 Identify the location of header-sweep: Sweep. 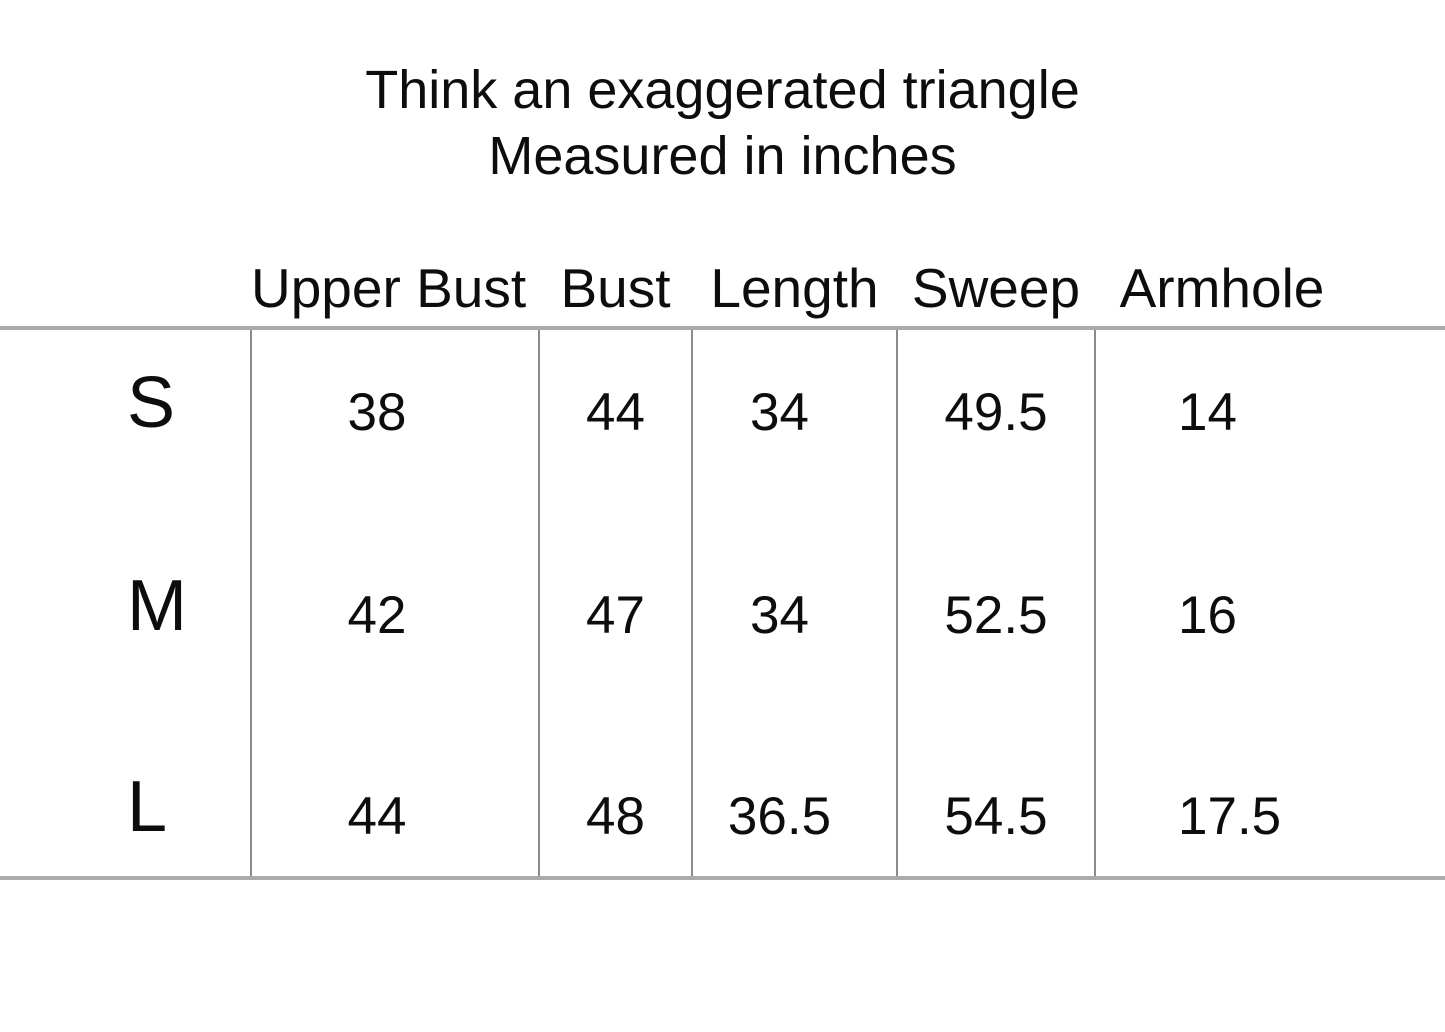
(996, 259).